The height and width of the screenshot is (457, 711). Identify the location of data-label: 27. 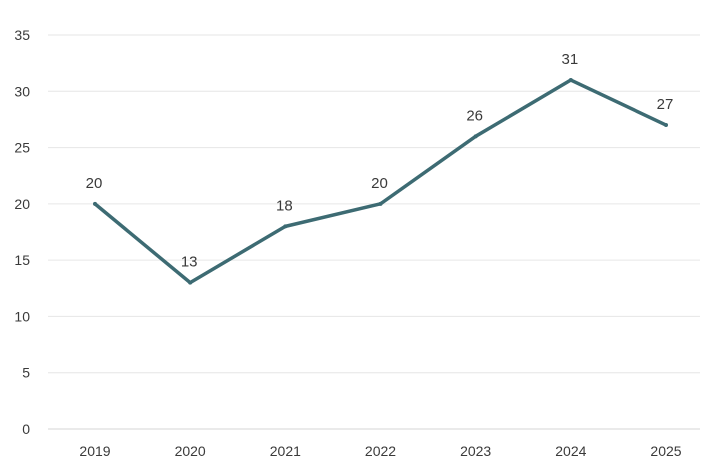
(665, 104).